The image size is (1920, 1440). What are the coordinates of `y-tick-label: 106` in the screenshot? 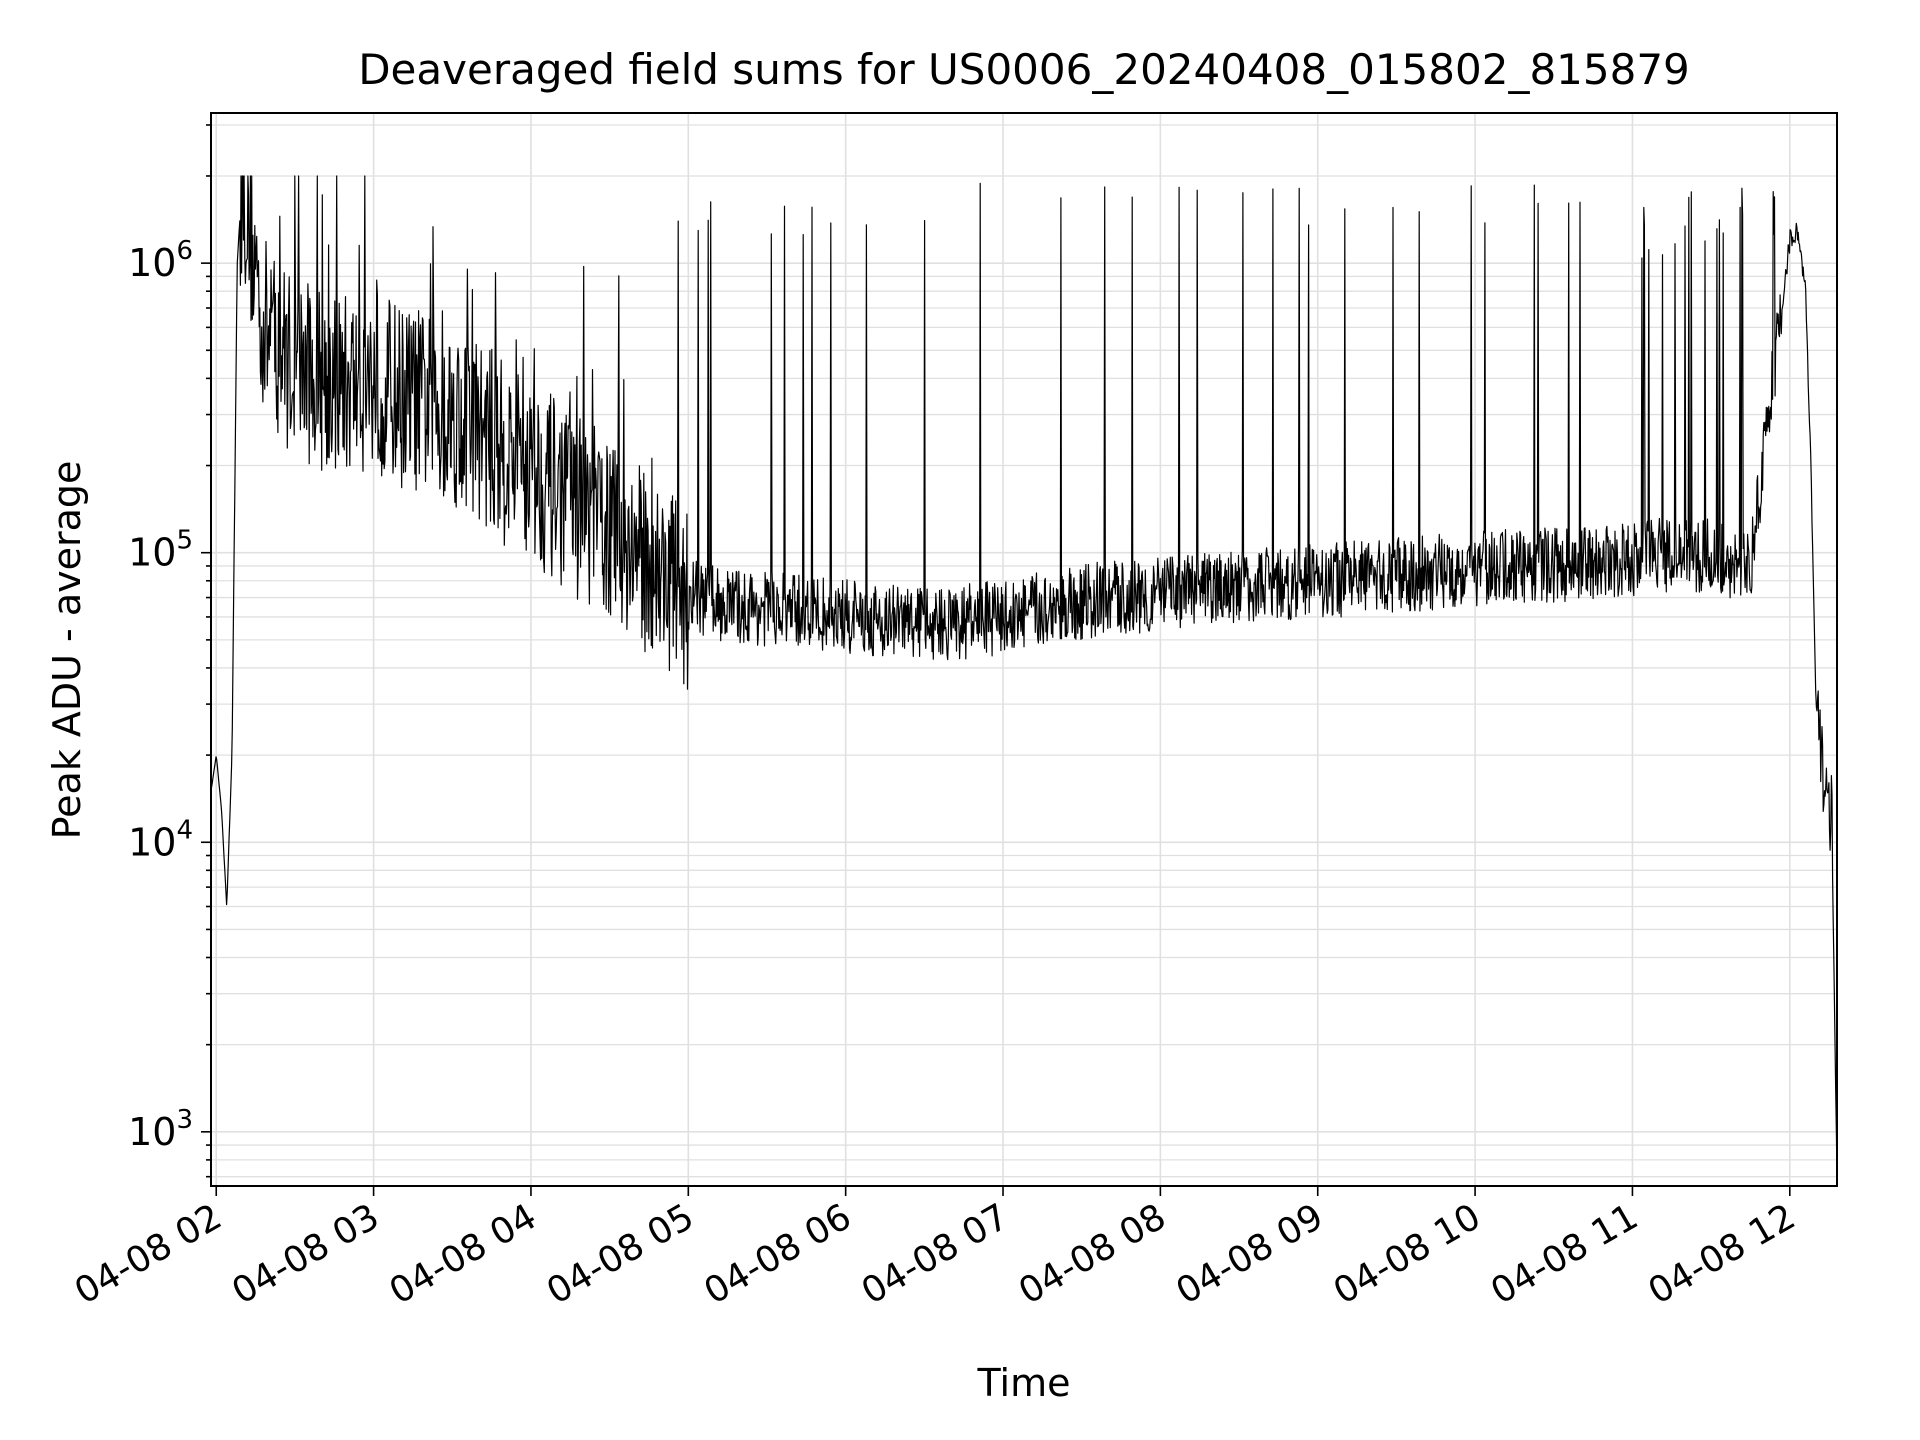 It's located at (160, 260).